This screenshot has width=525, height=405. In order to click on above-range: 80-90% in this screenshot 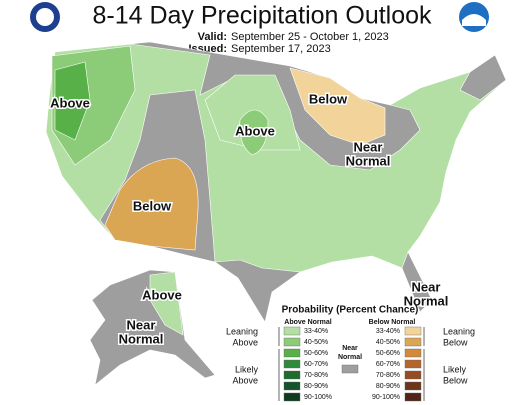, I will do `click(316, 386)`.